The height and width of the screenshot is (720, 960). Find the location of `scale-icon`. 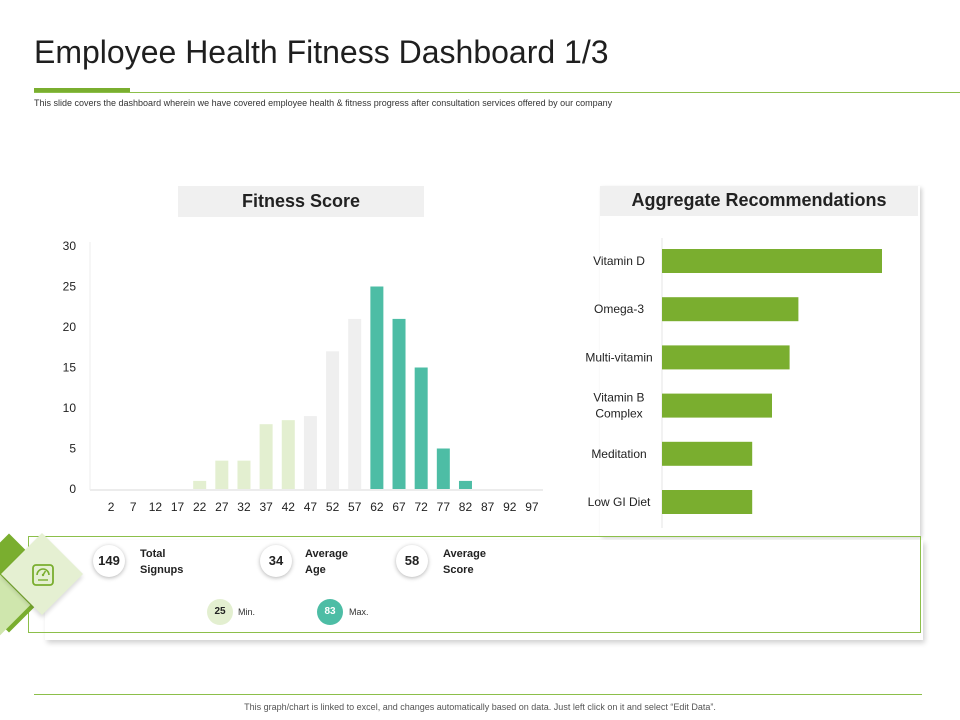

scale-icon is located at coordinates (43, 575).